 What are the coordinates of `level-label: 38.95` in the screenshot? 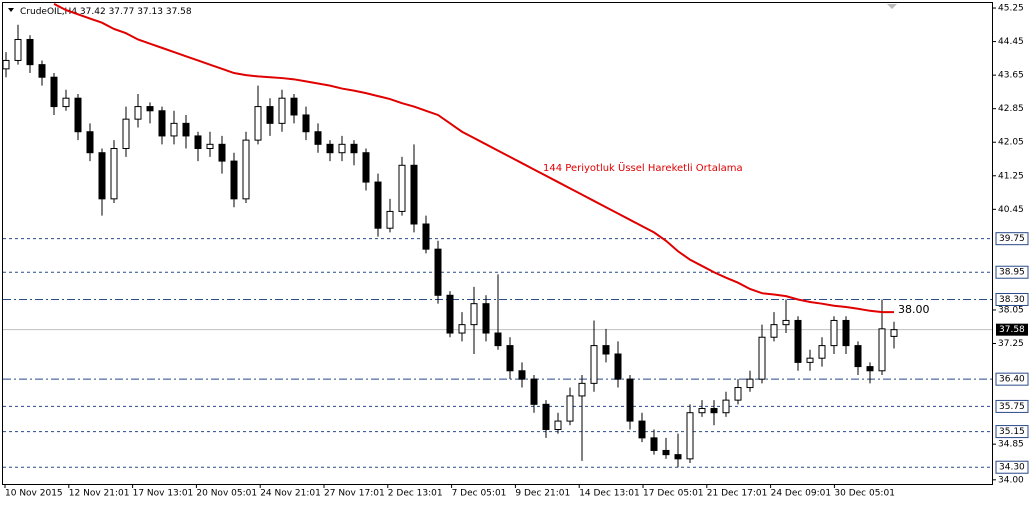 It's located at (1012, 273).